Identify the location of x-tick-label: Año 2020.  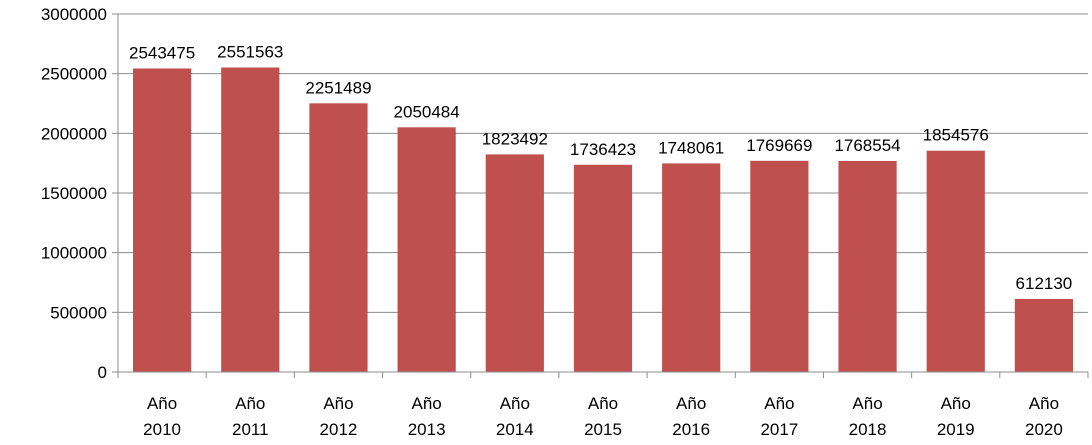
(1044, 416).